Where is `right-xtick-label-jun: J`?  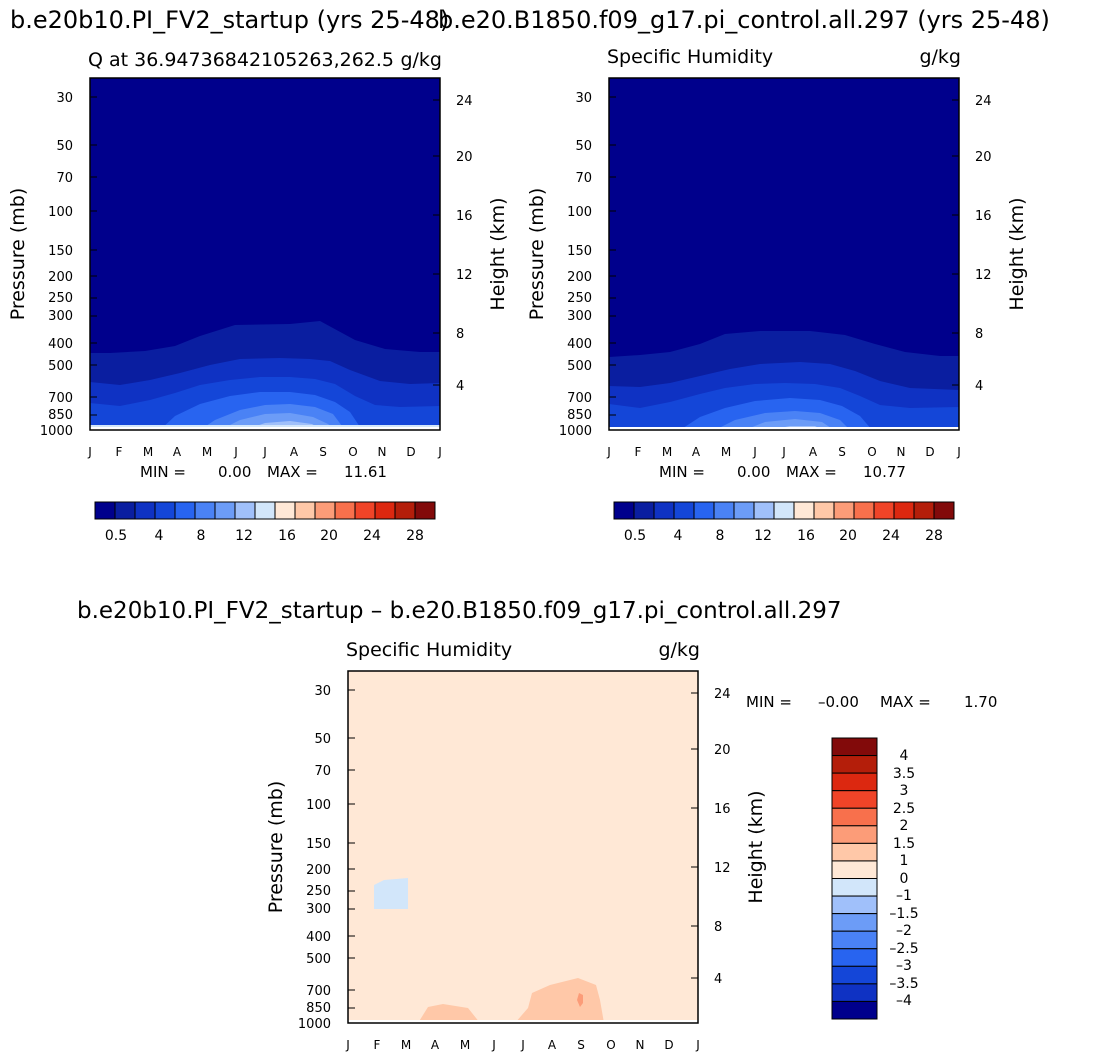 right-xtick-label-jun: J is located at coordinates (754, 452).